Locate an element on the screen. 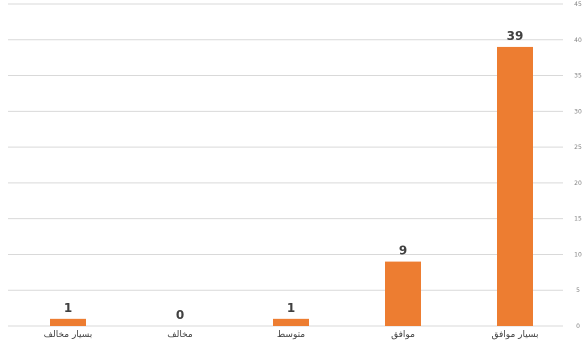 This screenshot has width=587, height=353. y-tick-label: 10 is located at coordinates (578, 254).